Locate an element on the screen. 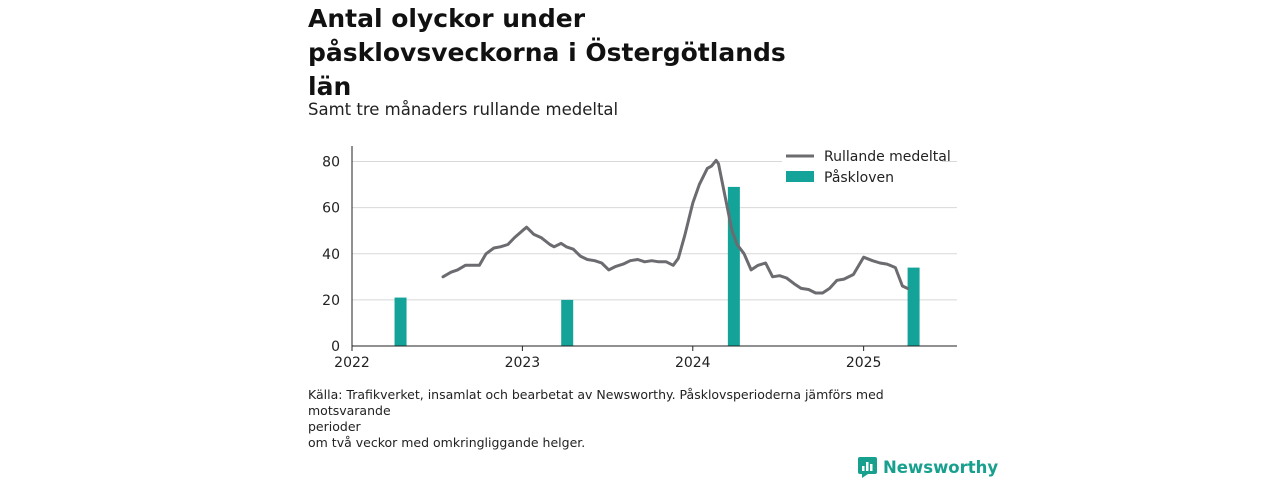  bar-series-paskloven is located at coordinates (657, 266).